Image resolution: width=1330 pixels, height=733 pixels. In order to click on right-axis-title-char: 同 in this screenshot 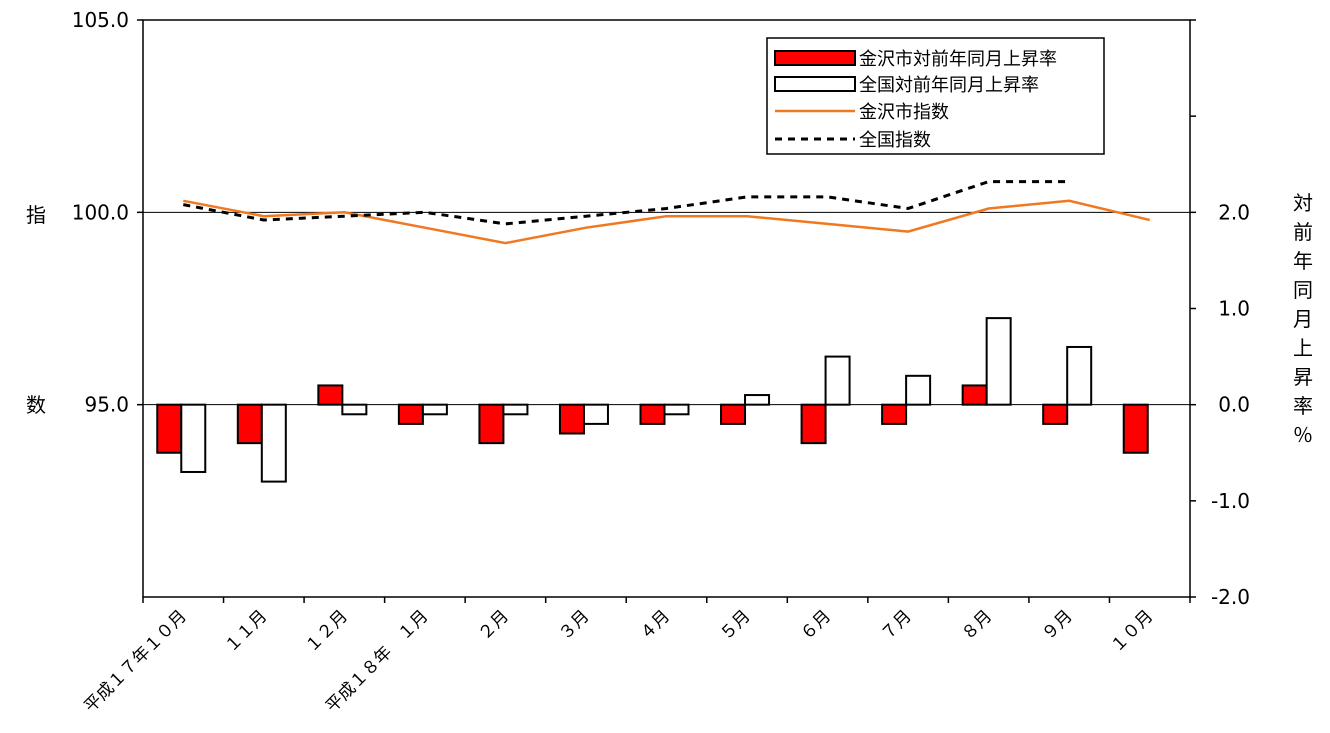, I will do `click(1303, 290)`.